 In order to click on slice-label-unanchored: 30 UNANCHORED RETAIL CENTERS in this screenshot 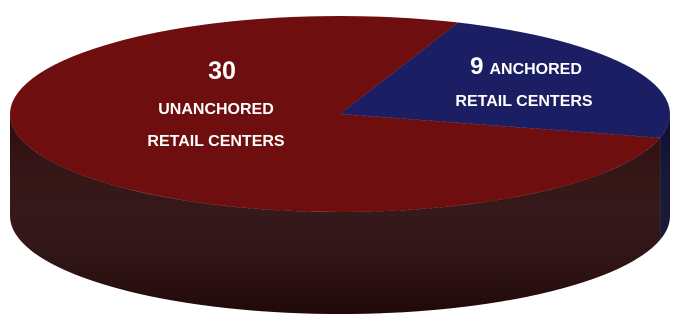, I will do `click(216, 103)`.